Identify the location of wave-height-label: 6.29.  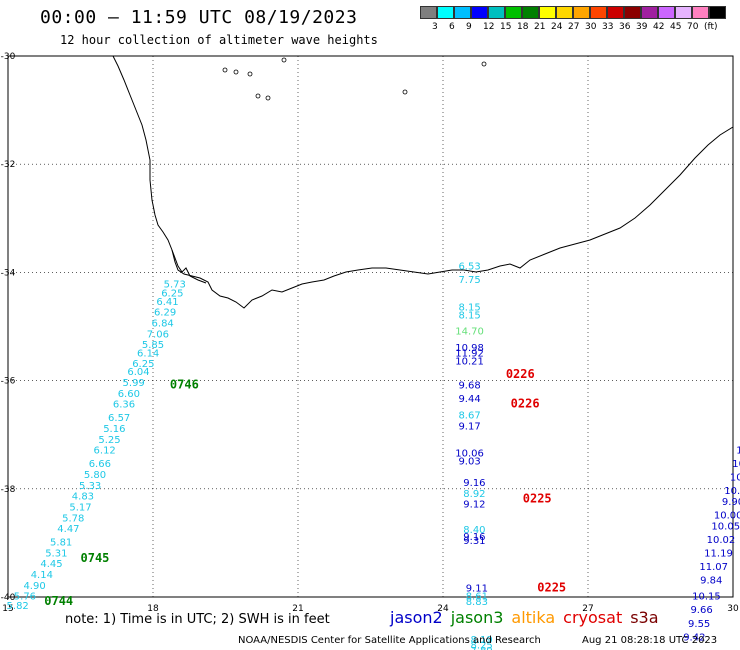
(165, 313).